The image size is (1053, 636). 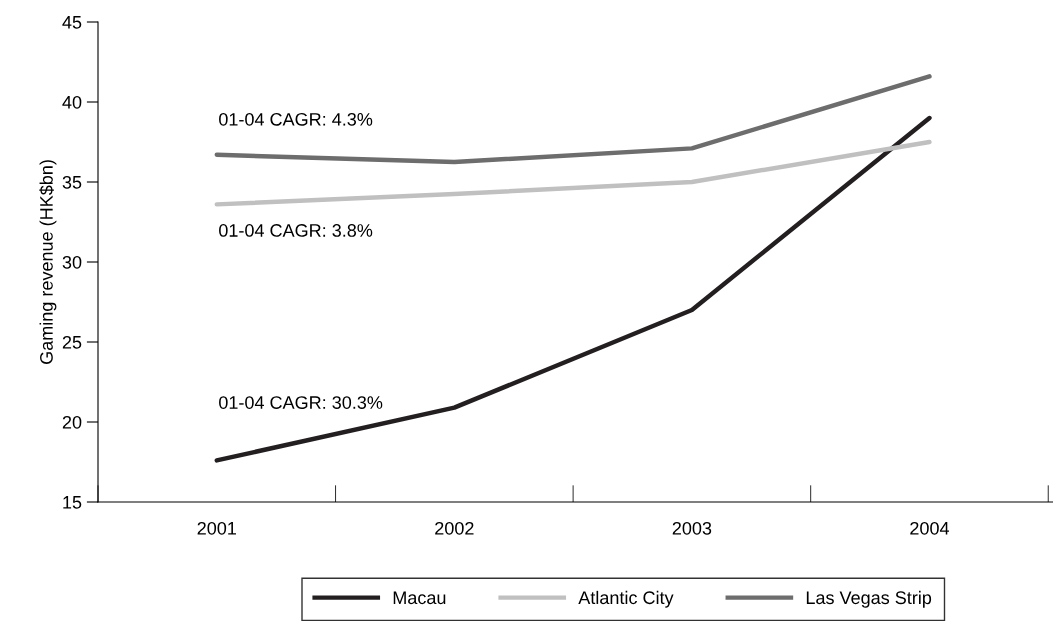 I want to click on x-tick-label: 2004, so click(x=930, y=528).